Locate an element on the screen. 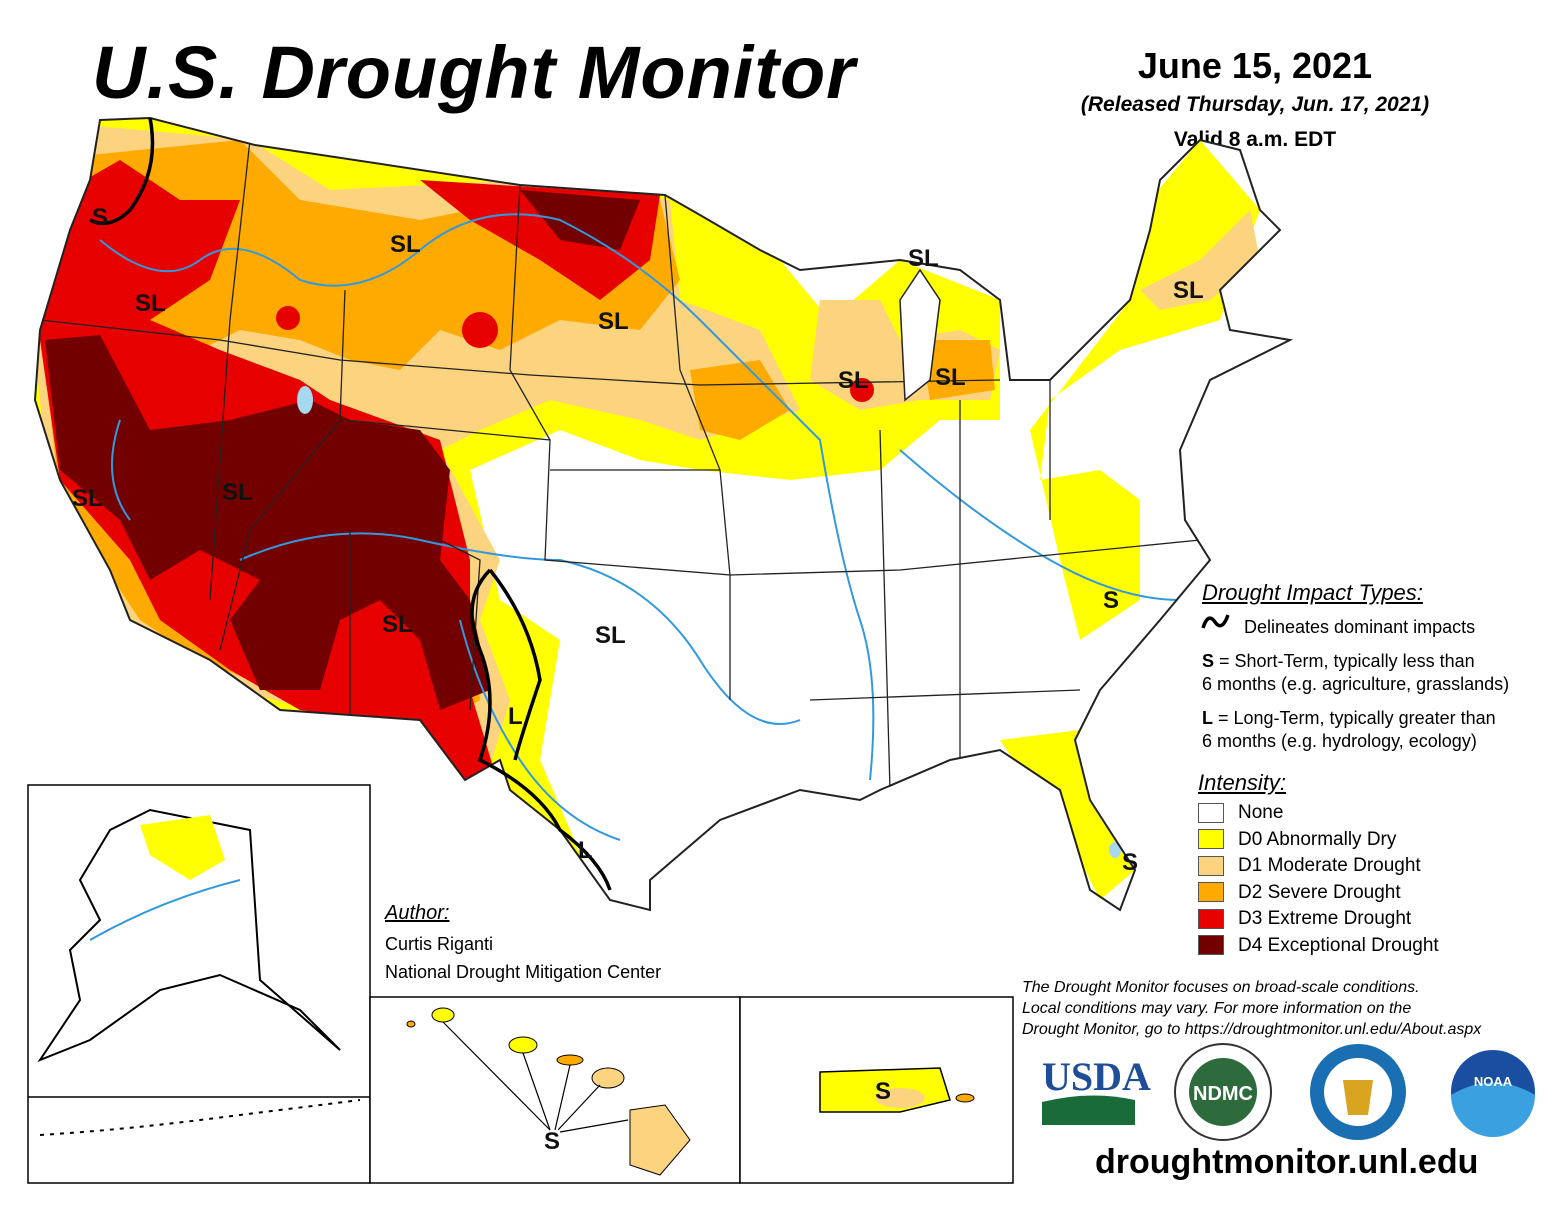 The height and width of the screenshot is (1212, 1568). d4-area is located at coordinates (267, 522).